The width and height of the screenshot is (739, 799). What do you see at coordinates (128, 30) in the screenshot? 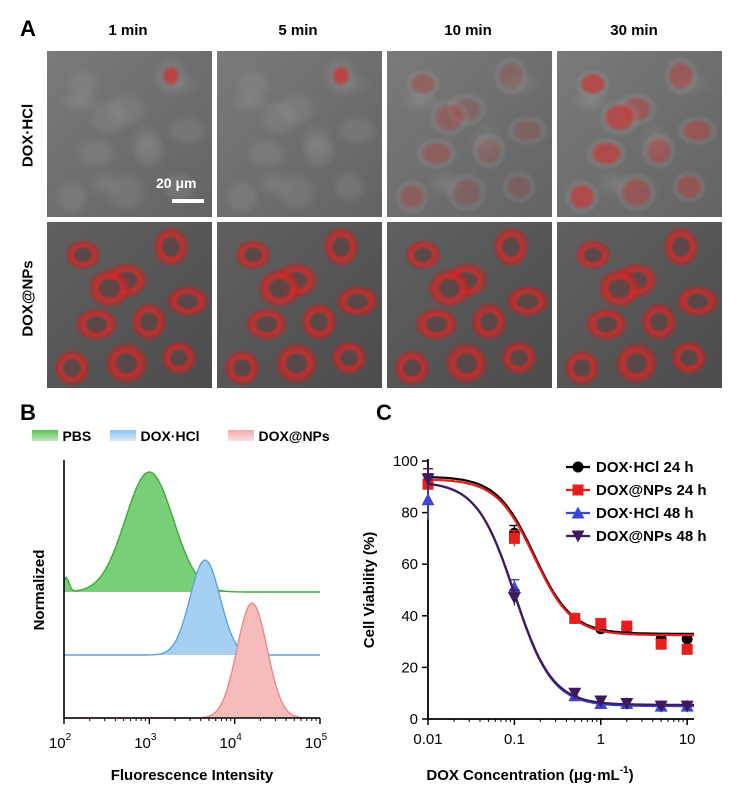
I see `column-header-1min: 1 min` at bounding box center [128, 30].